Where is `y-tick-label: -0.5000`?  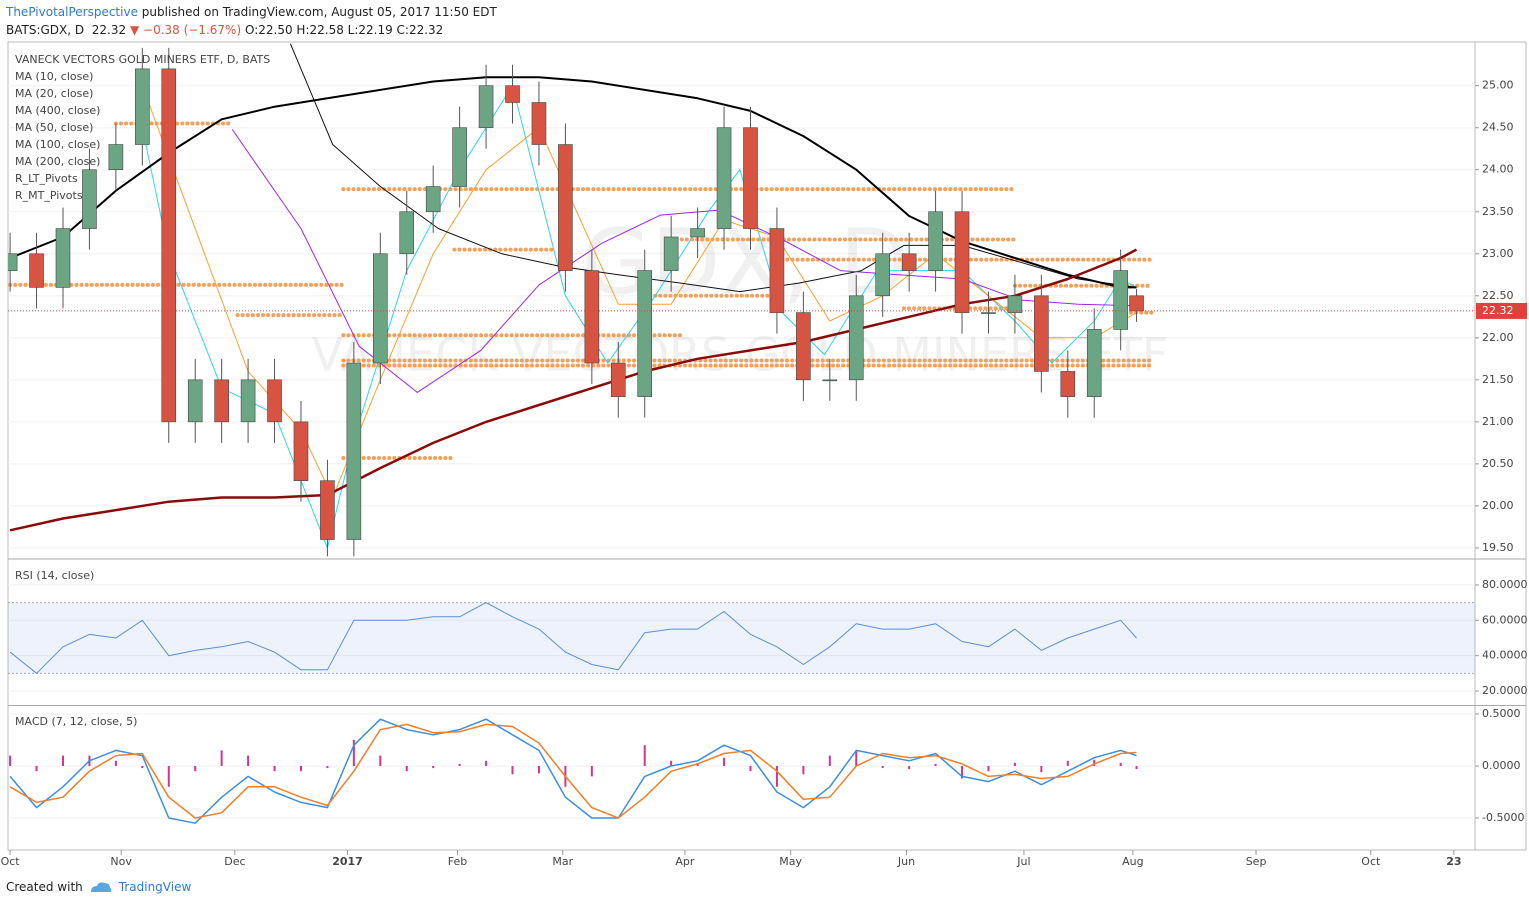
y-tick-label: -0.5000 is located at coordinates (1503, 817).